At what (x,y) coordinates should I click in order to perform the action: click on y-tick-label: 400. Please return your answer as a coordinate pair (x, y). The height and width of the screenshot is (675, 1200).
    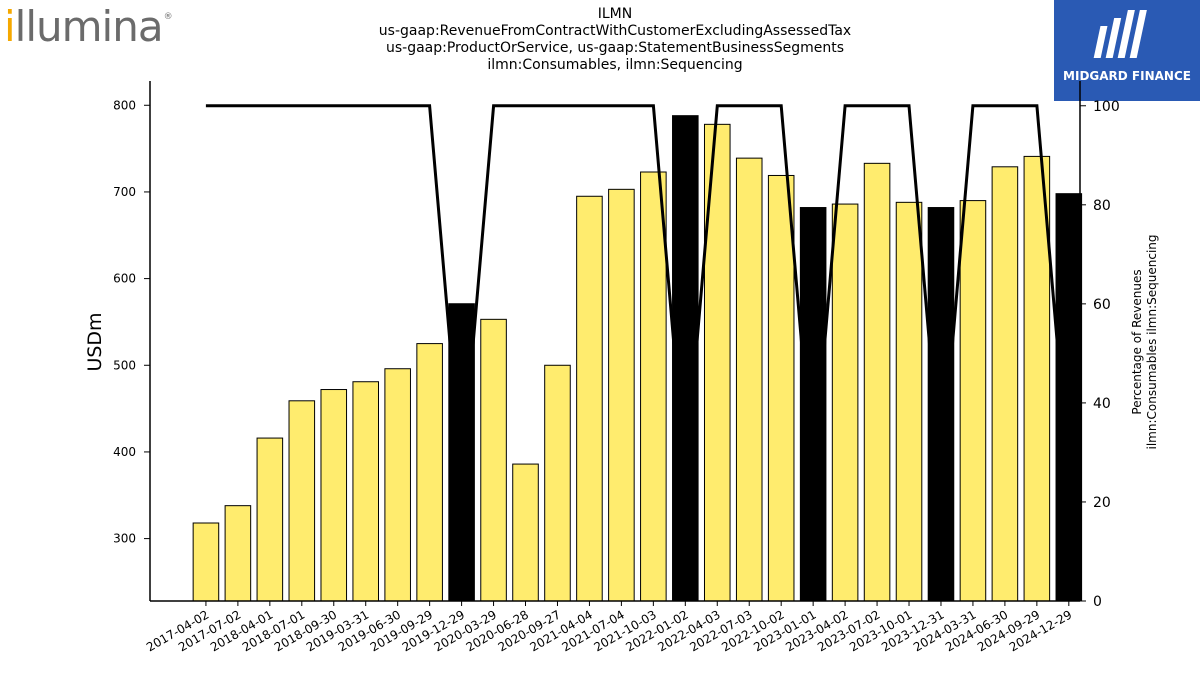
    Looking at the image, I should click on (124, 452).